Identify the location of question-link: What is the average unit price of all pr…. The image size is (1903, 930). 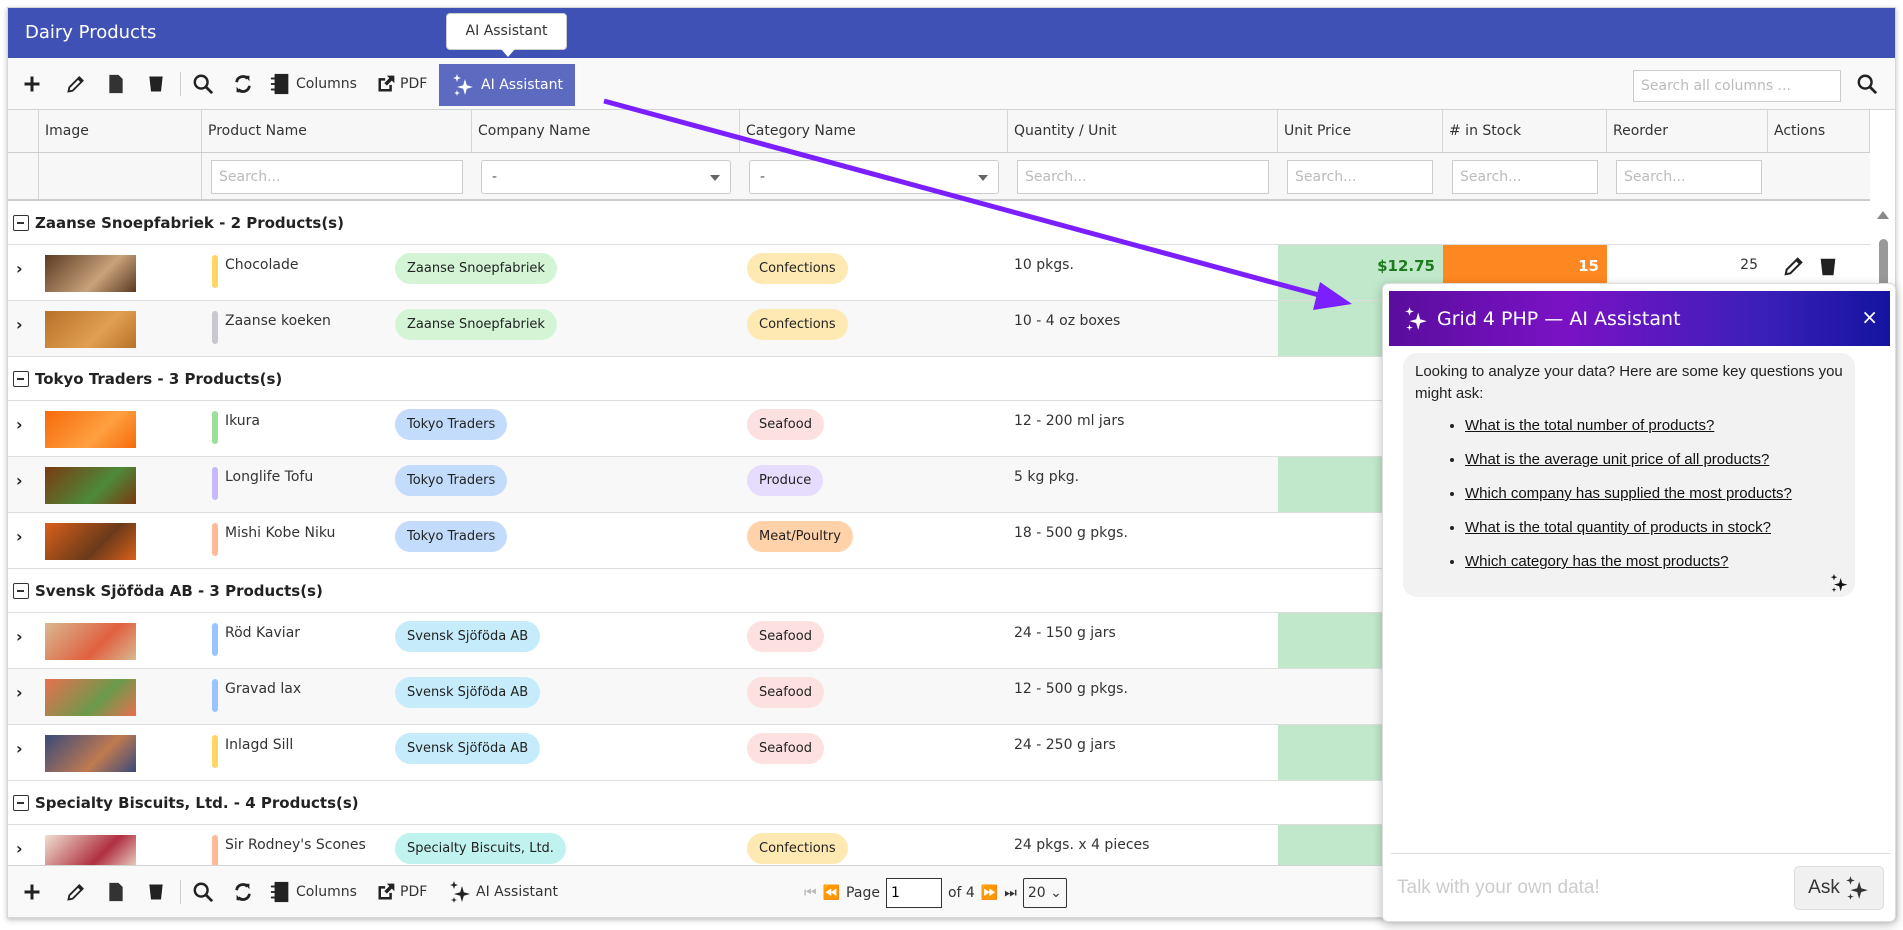
(1617, 459).